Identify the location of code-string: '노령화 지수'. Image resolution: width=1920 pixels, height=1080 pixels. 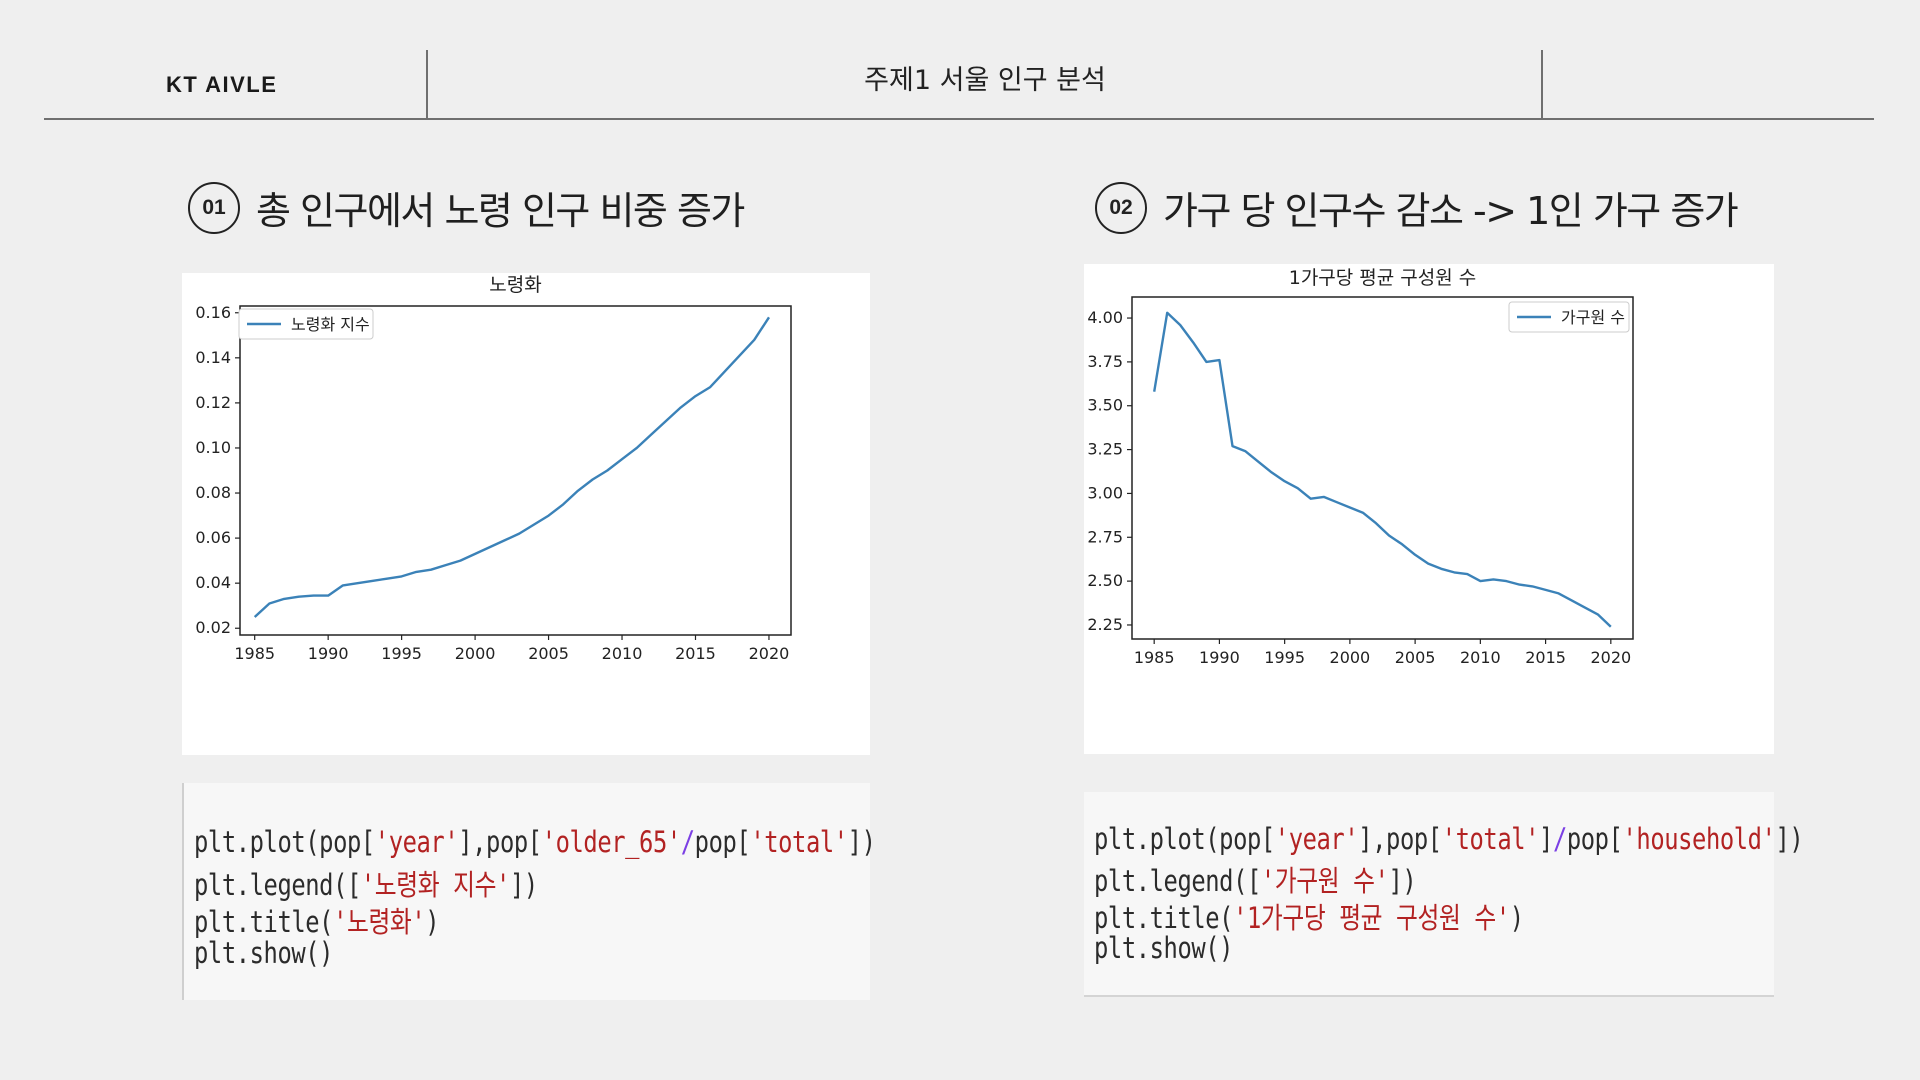
(435, 885).